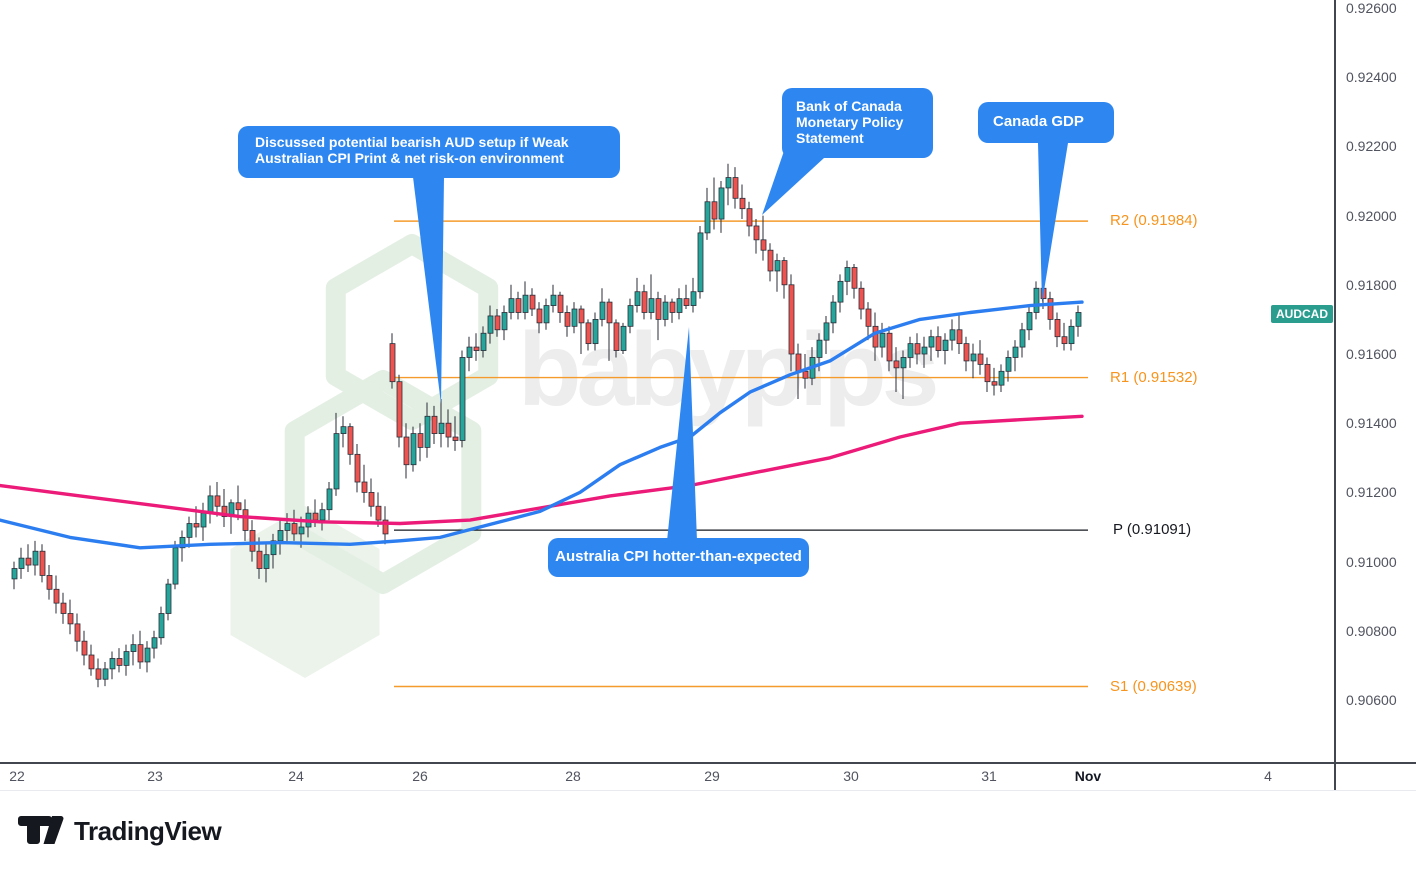 Image resolution: width=1416 pixels, height=869 pixels. I want to click on callout-text-line: Canada GDP, so click(1038, 121).